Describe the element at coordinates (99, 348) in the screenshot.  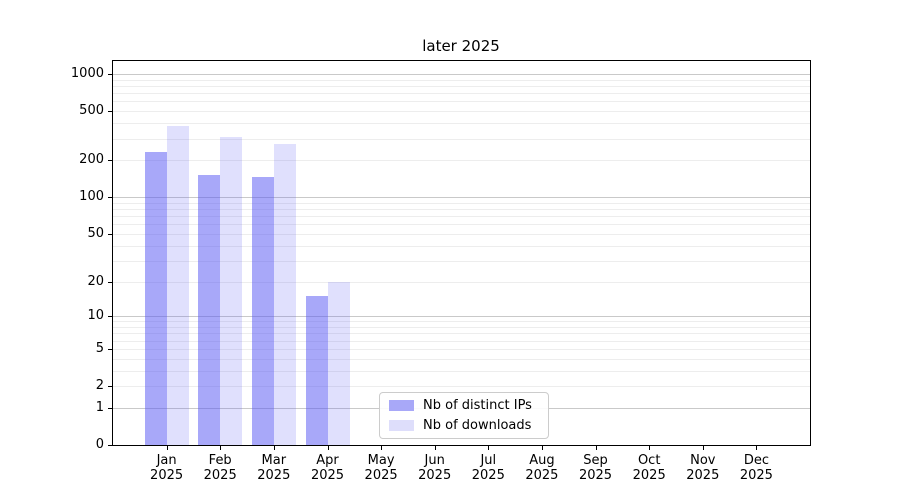
I see `y-tick-label: 5` at that location.